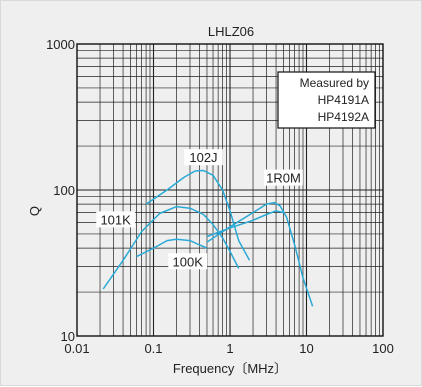 The height and width of the screenshot is (387, 422). Describe the element at coordinates (343, 117) in the screenshot. I see `legend-line-3: HP4192A` at that location.